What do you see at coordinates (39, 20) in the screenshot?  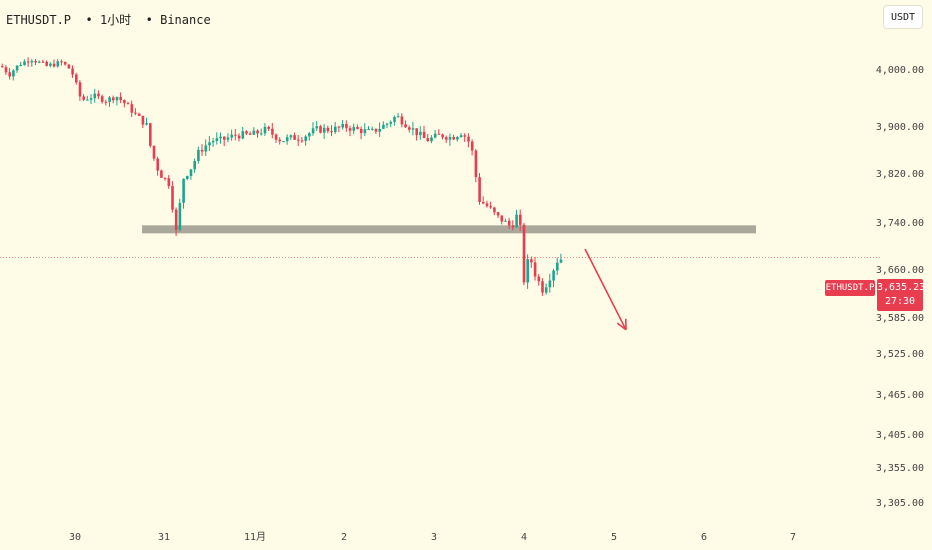 I see `symbol-label: ETHUSDT.P` at bounding box center [39, 20].